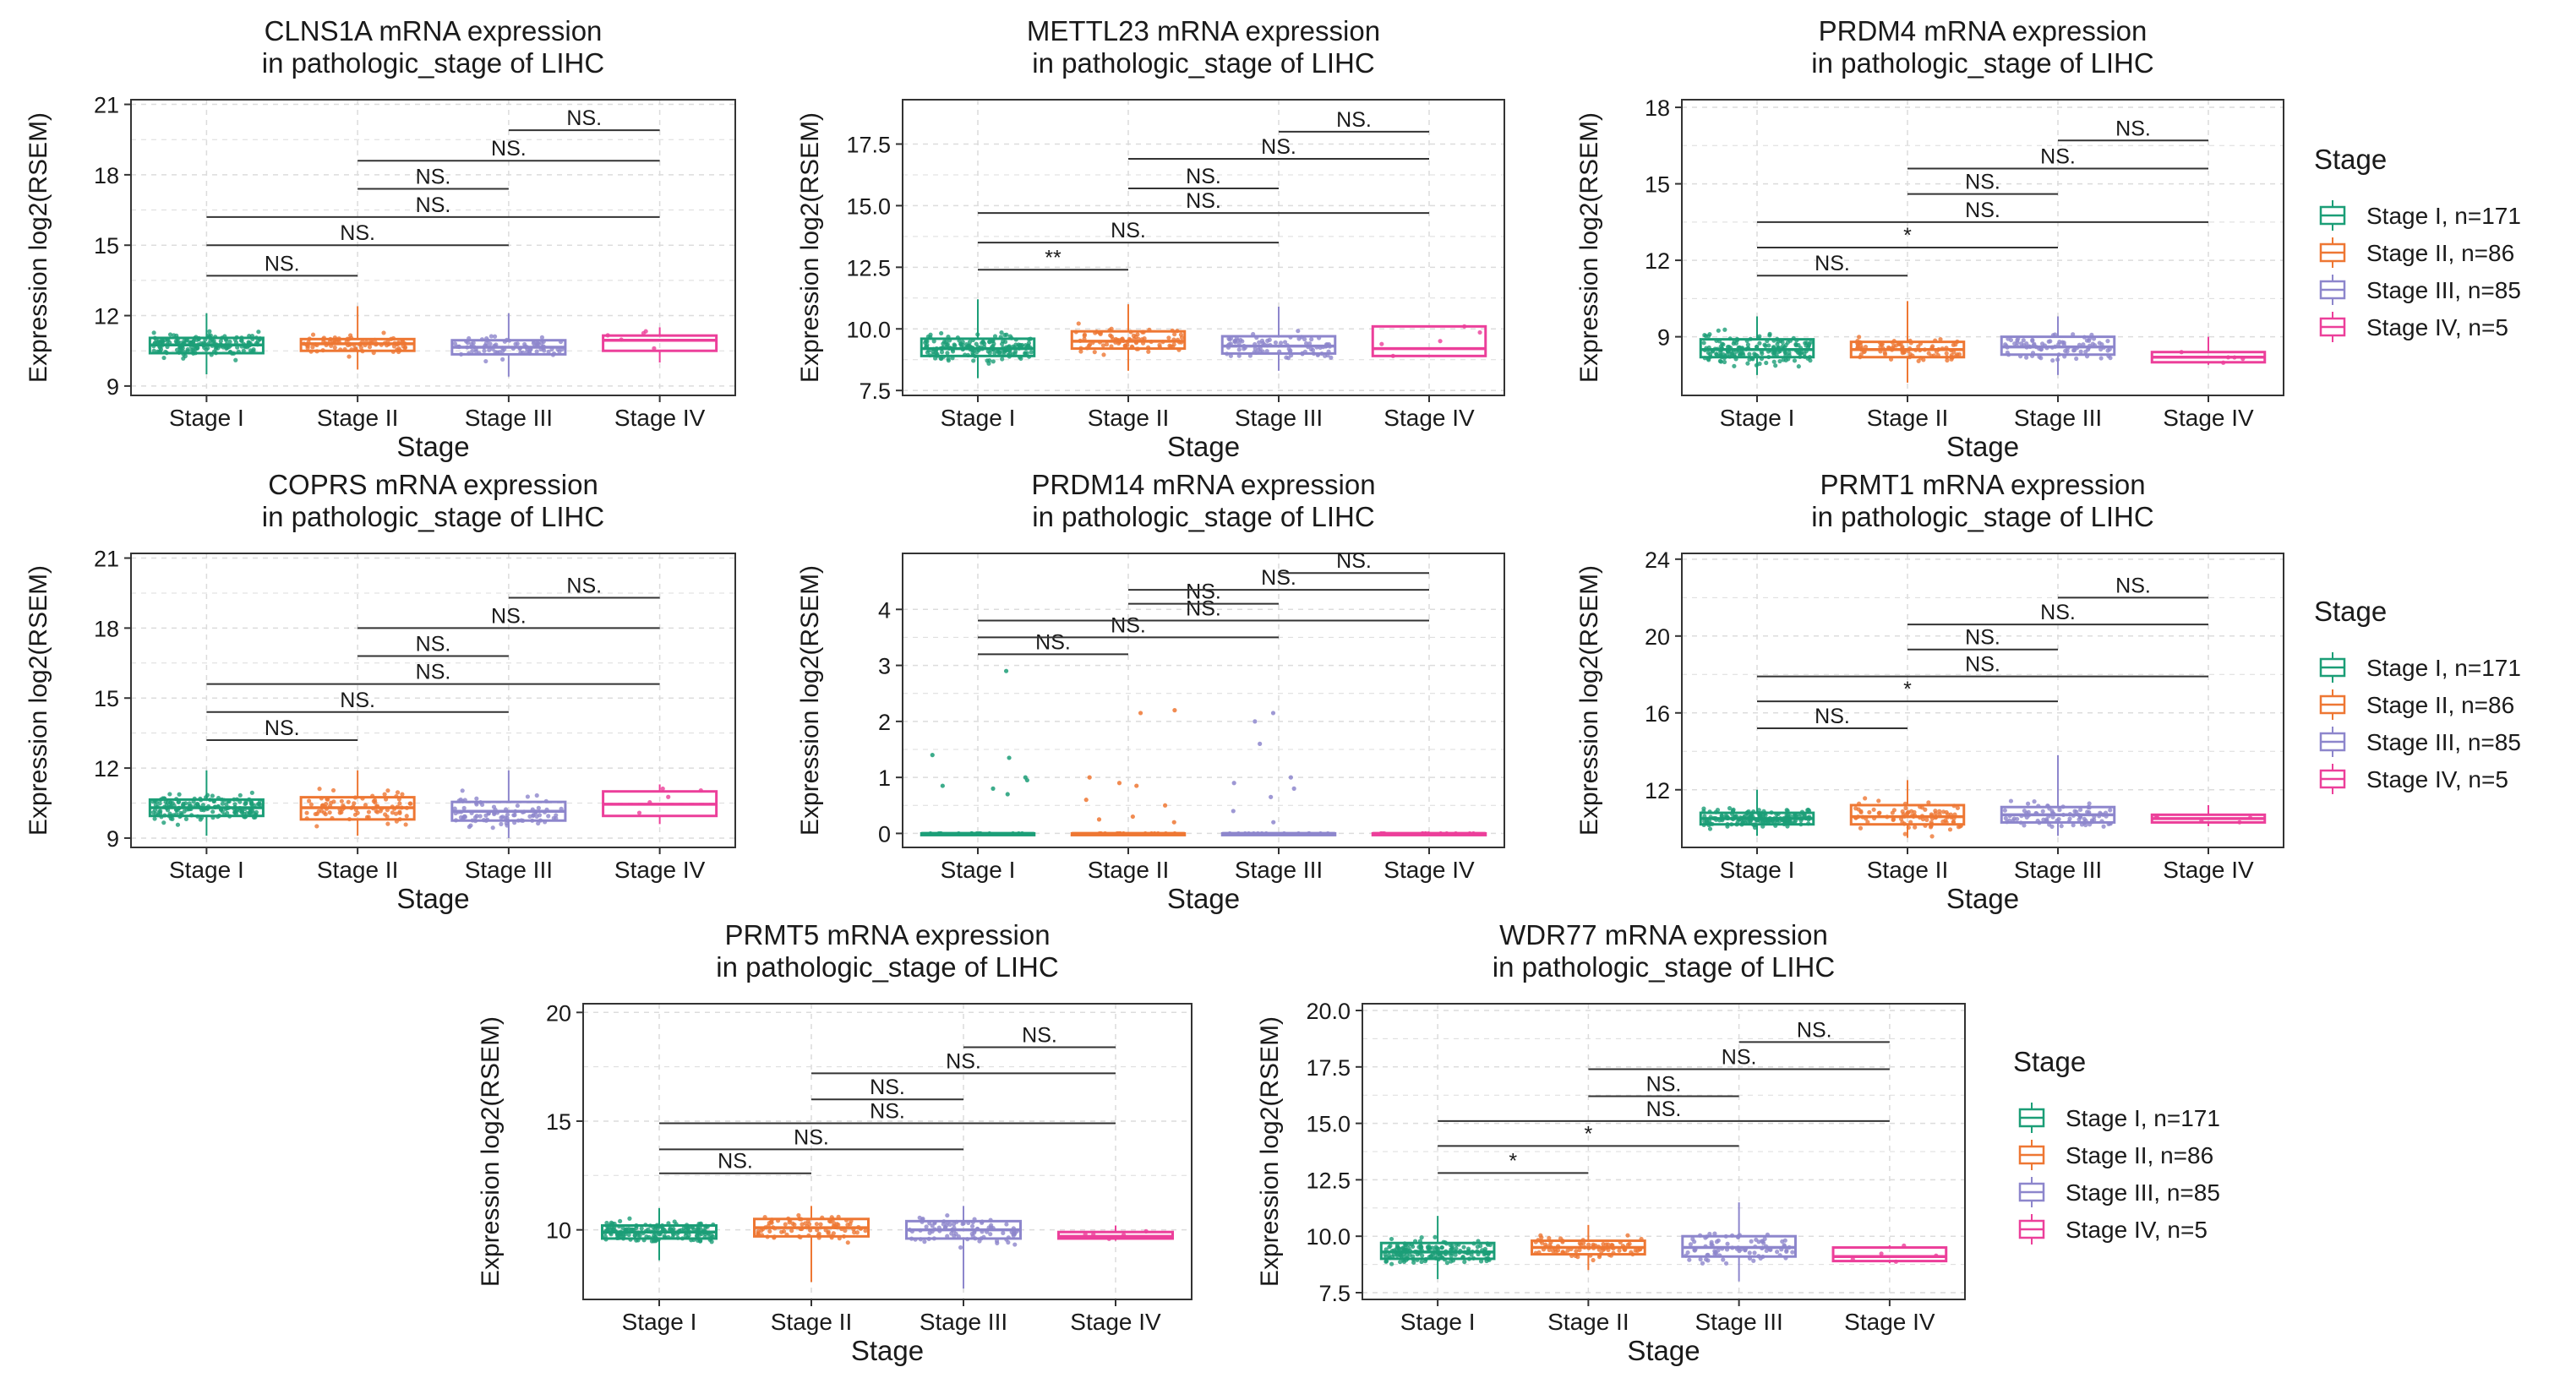 The image size is (2576, 1378). What do you see at coordinates (433, 63) in the screenshot?
I see `chart-title: in pathologic_stage of LIHC` at bounding box center [433, 63].